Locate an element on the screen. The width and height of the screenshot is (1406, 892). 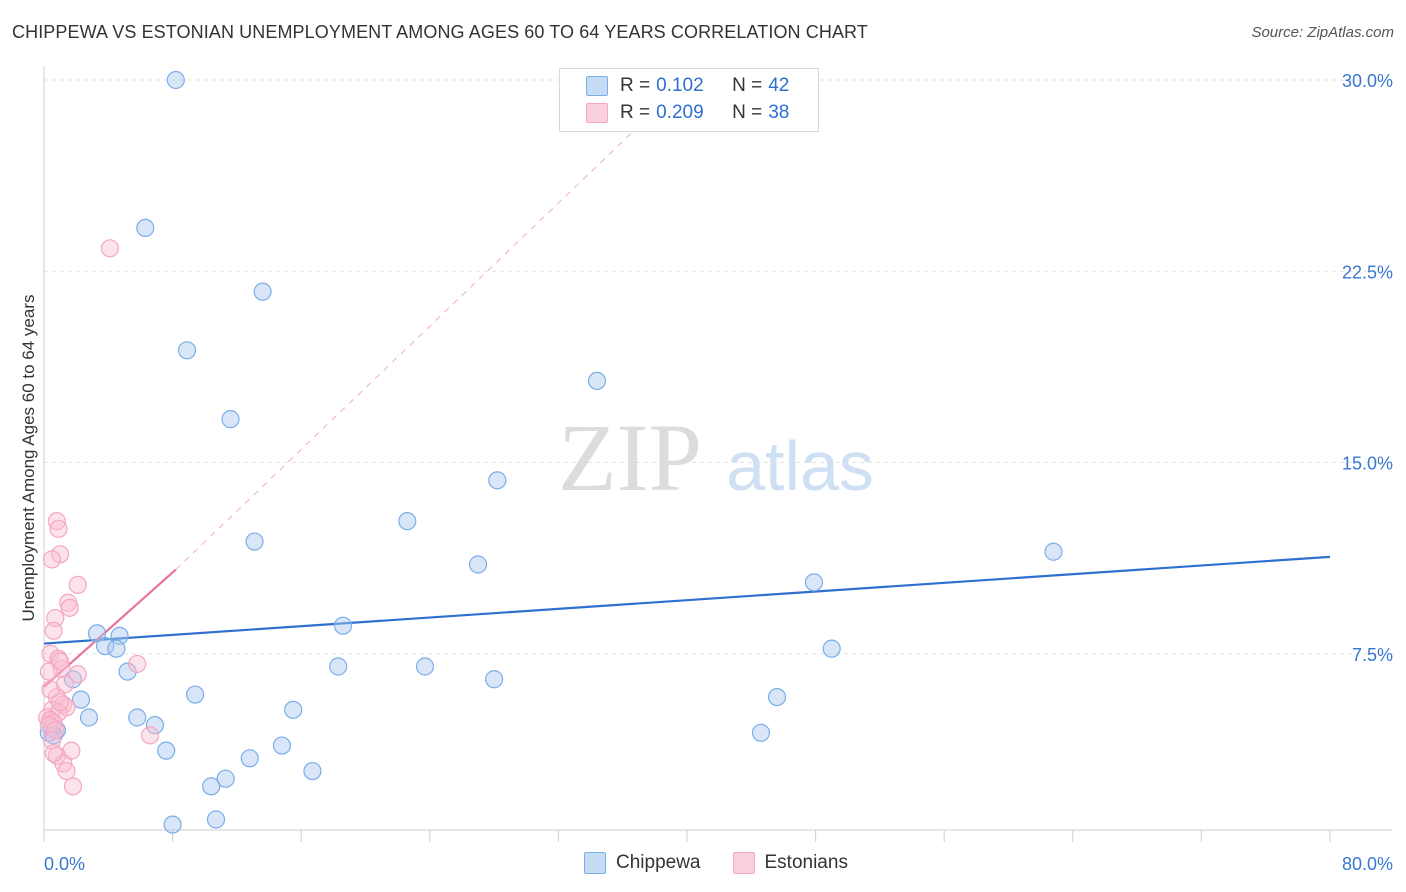
y-tick-label: 7.5% is located at coordinates (1372, 655).